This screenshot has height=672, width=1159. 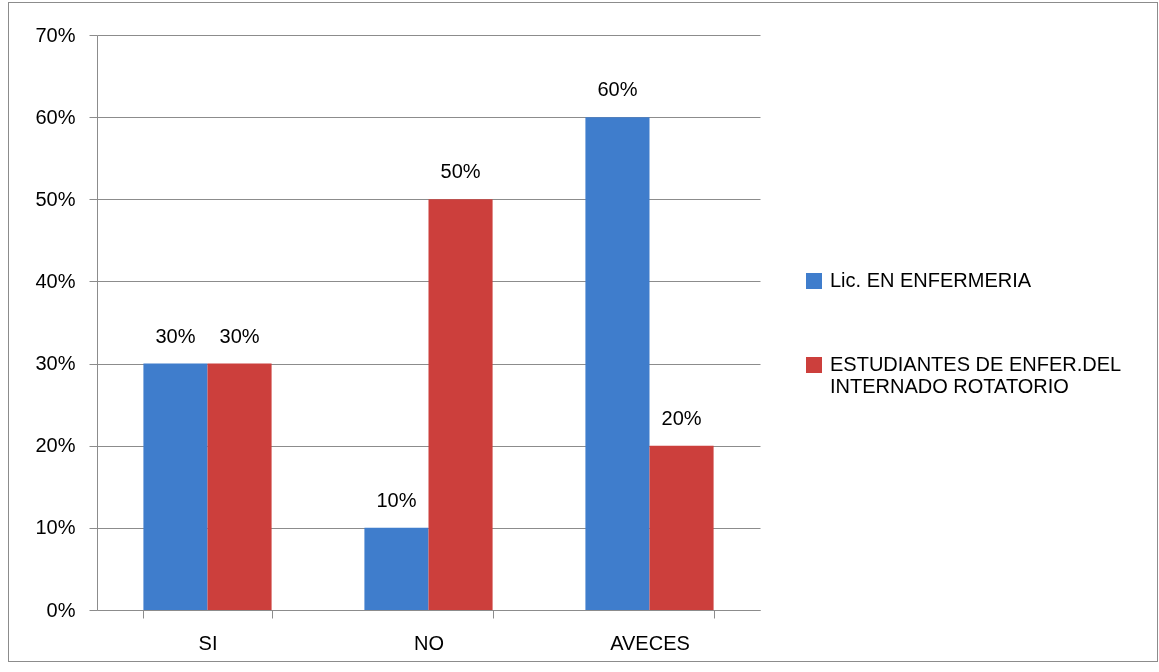 I want to click on data-label: 60%, so click(x=617, y=89).